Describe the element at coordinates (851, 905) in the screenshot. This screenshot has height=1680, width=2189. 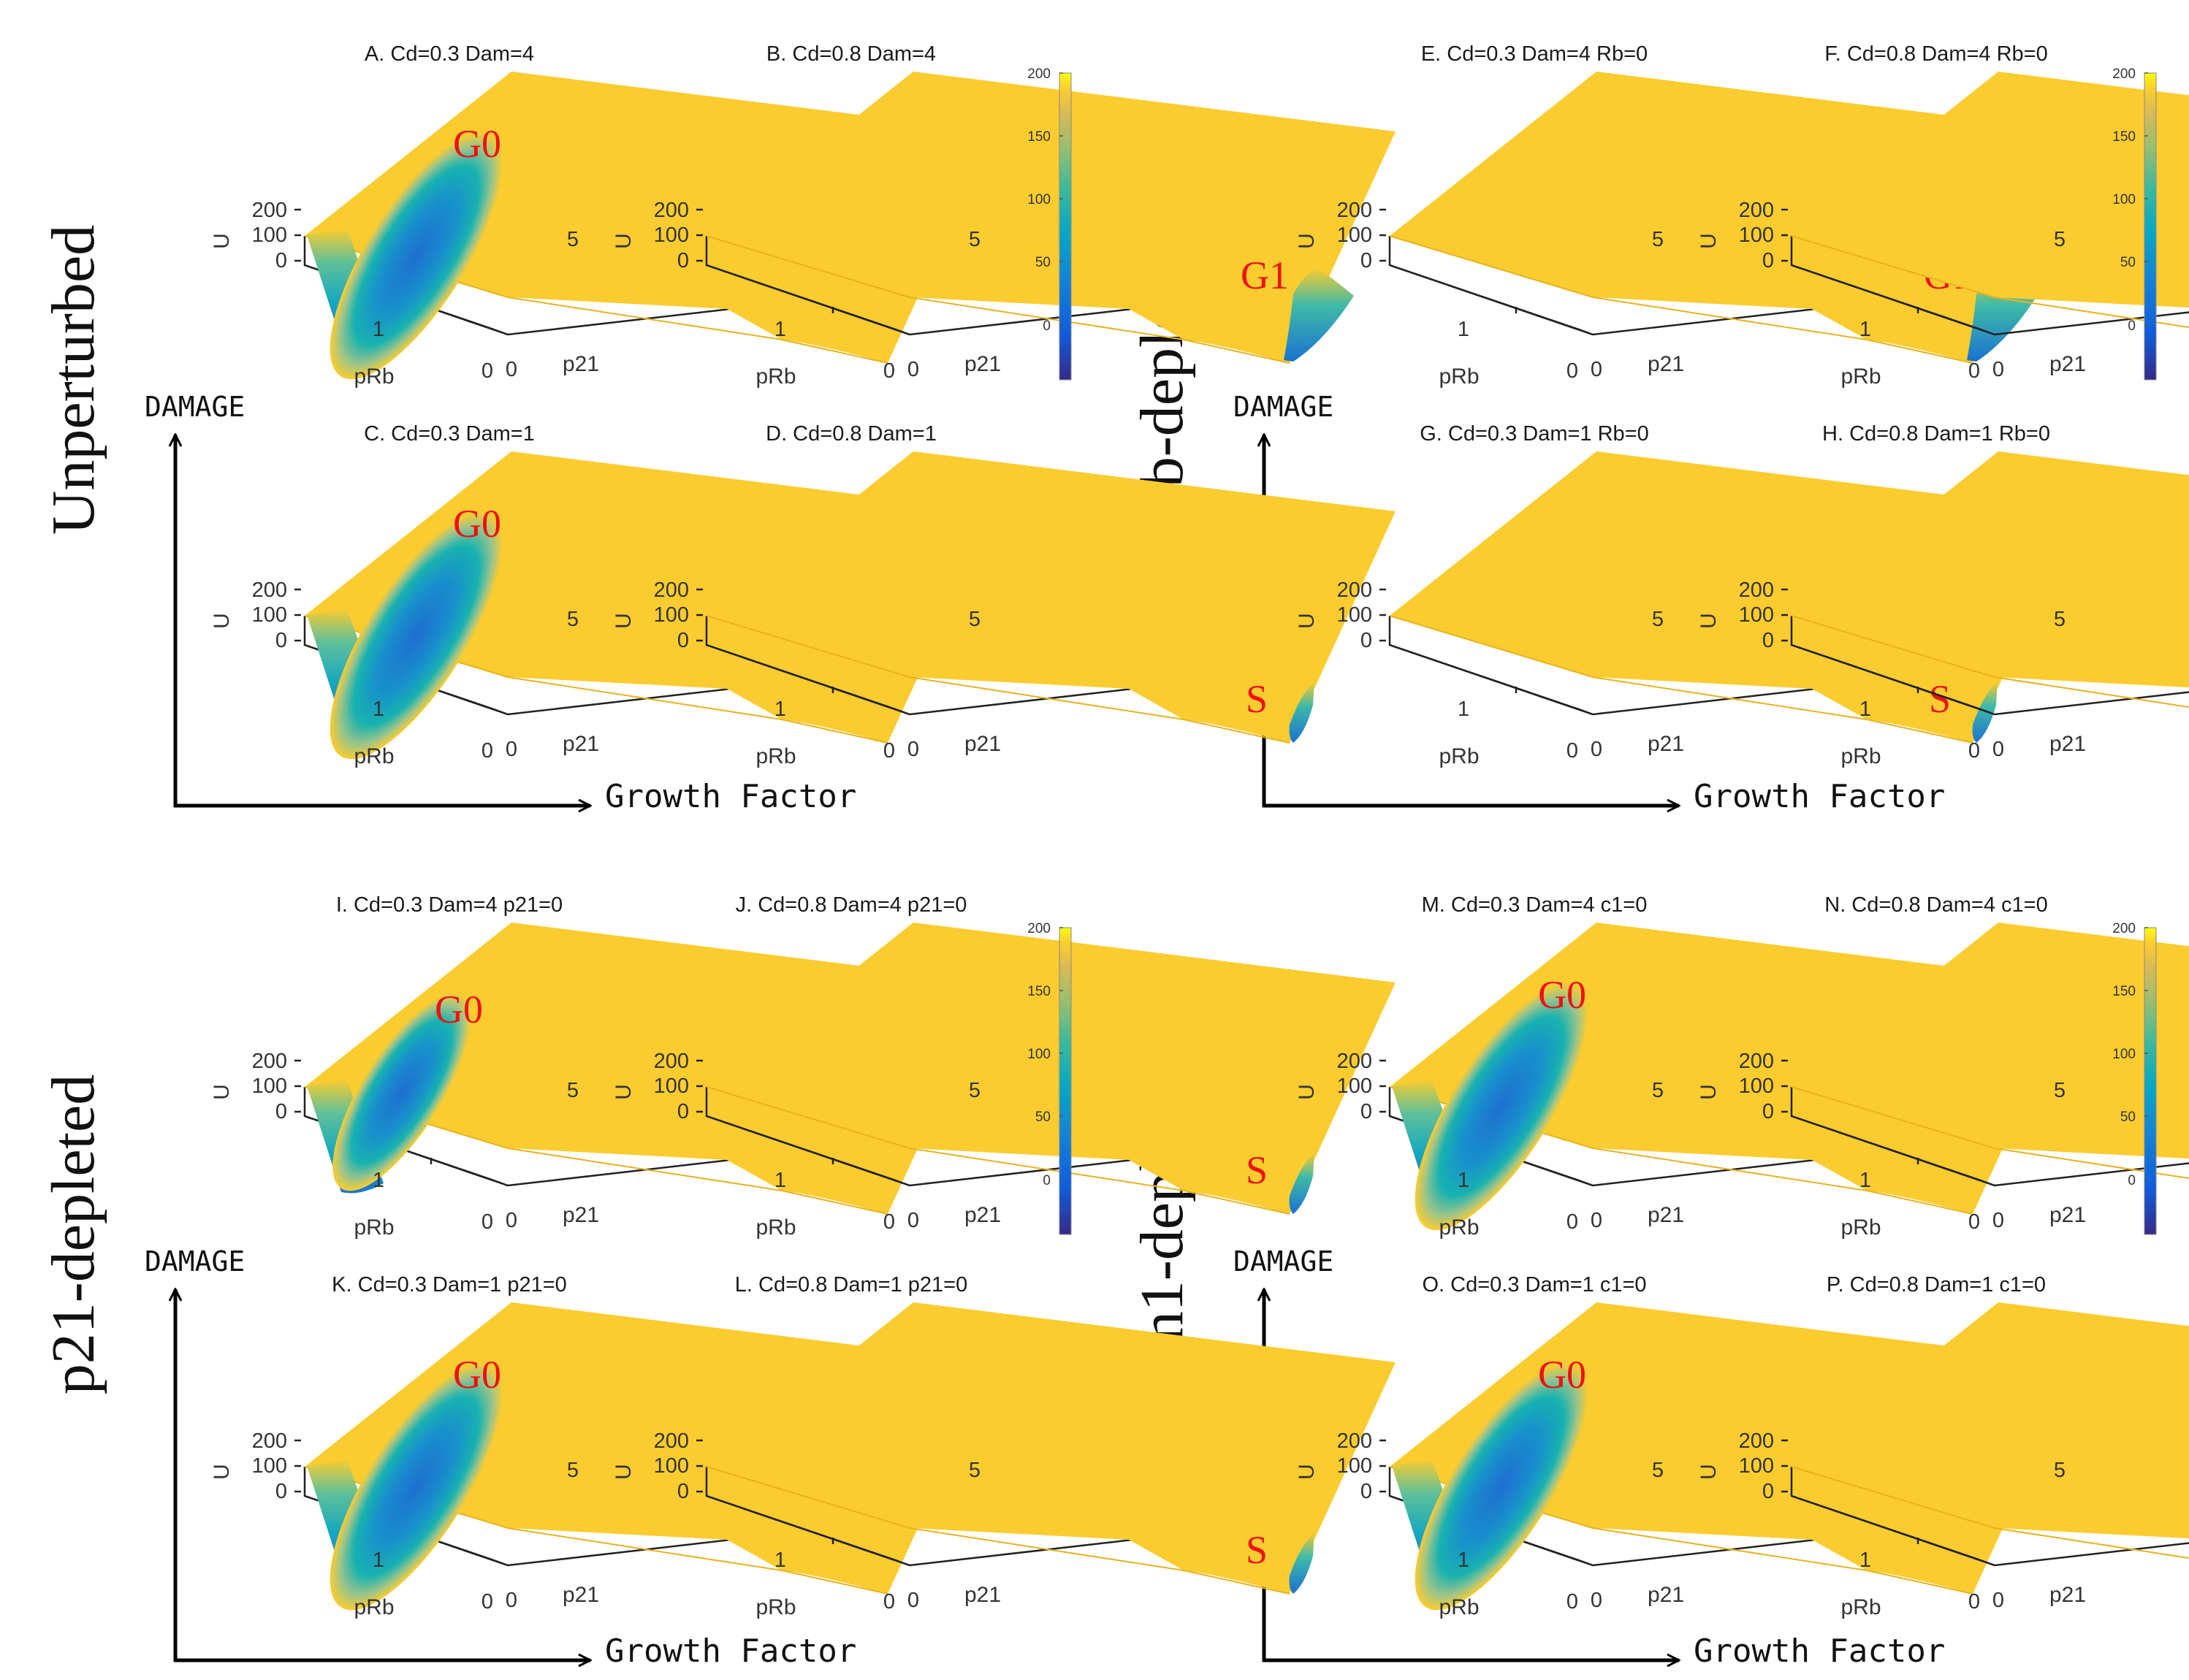
I see `panel-title: J. Cd=0.8 Dam=4 p21=0` at that location.